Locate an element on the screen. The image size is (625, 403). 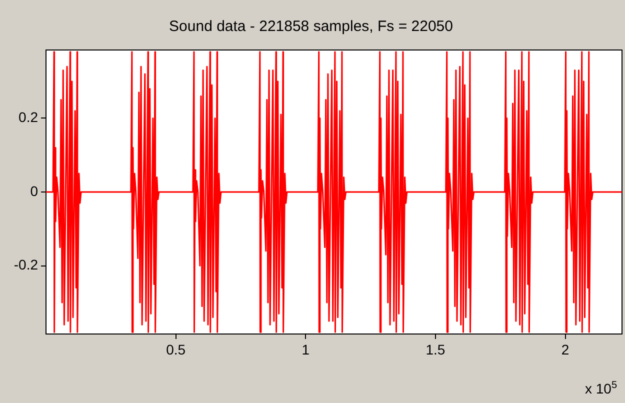
y-tick-label: -0.2 is located at coordinates (26, 264).